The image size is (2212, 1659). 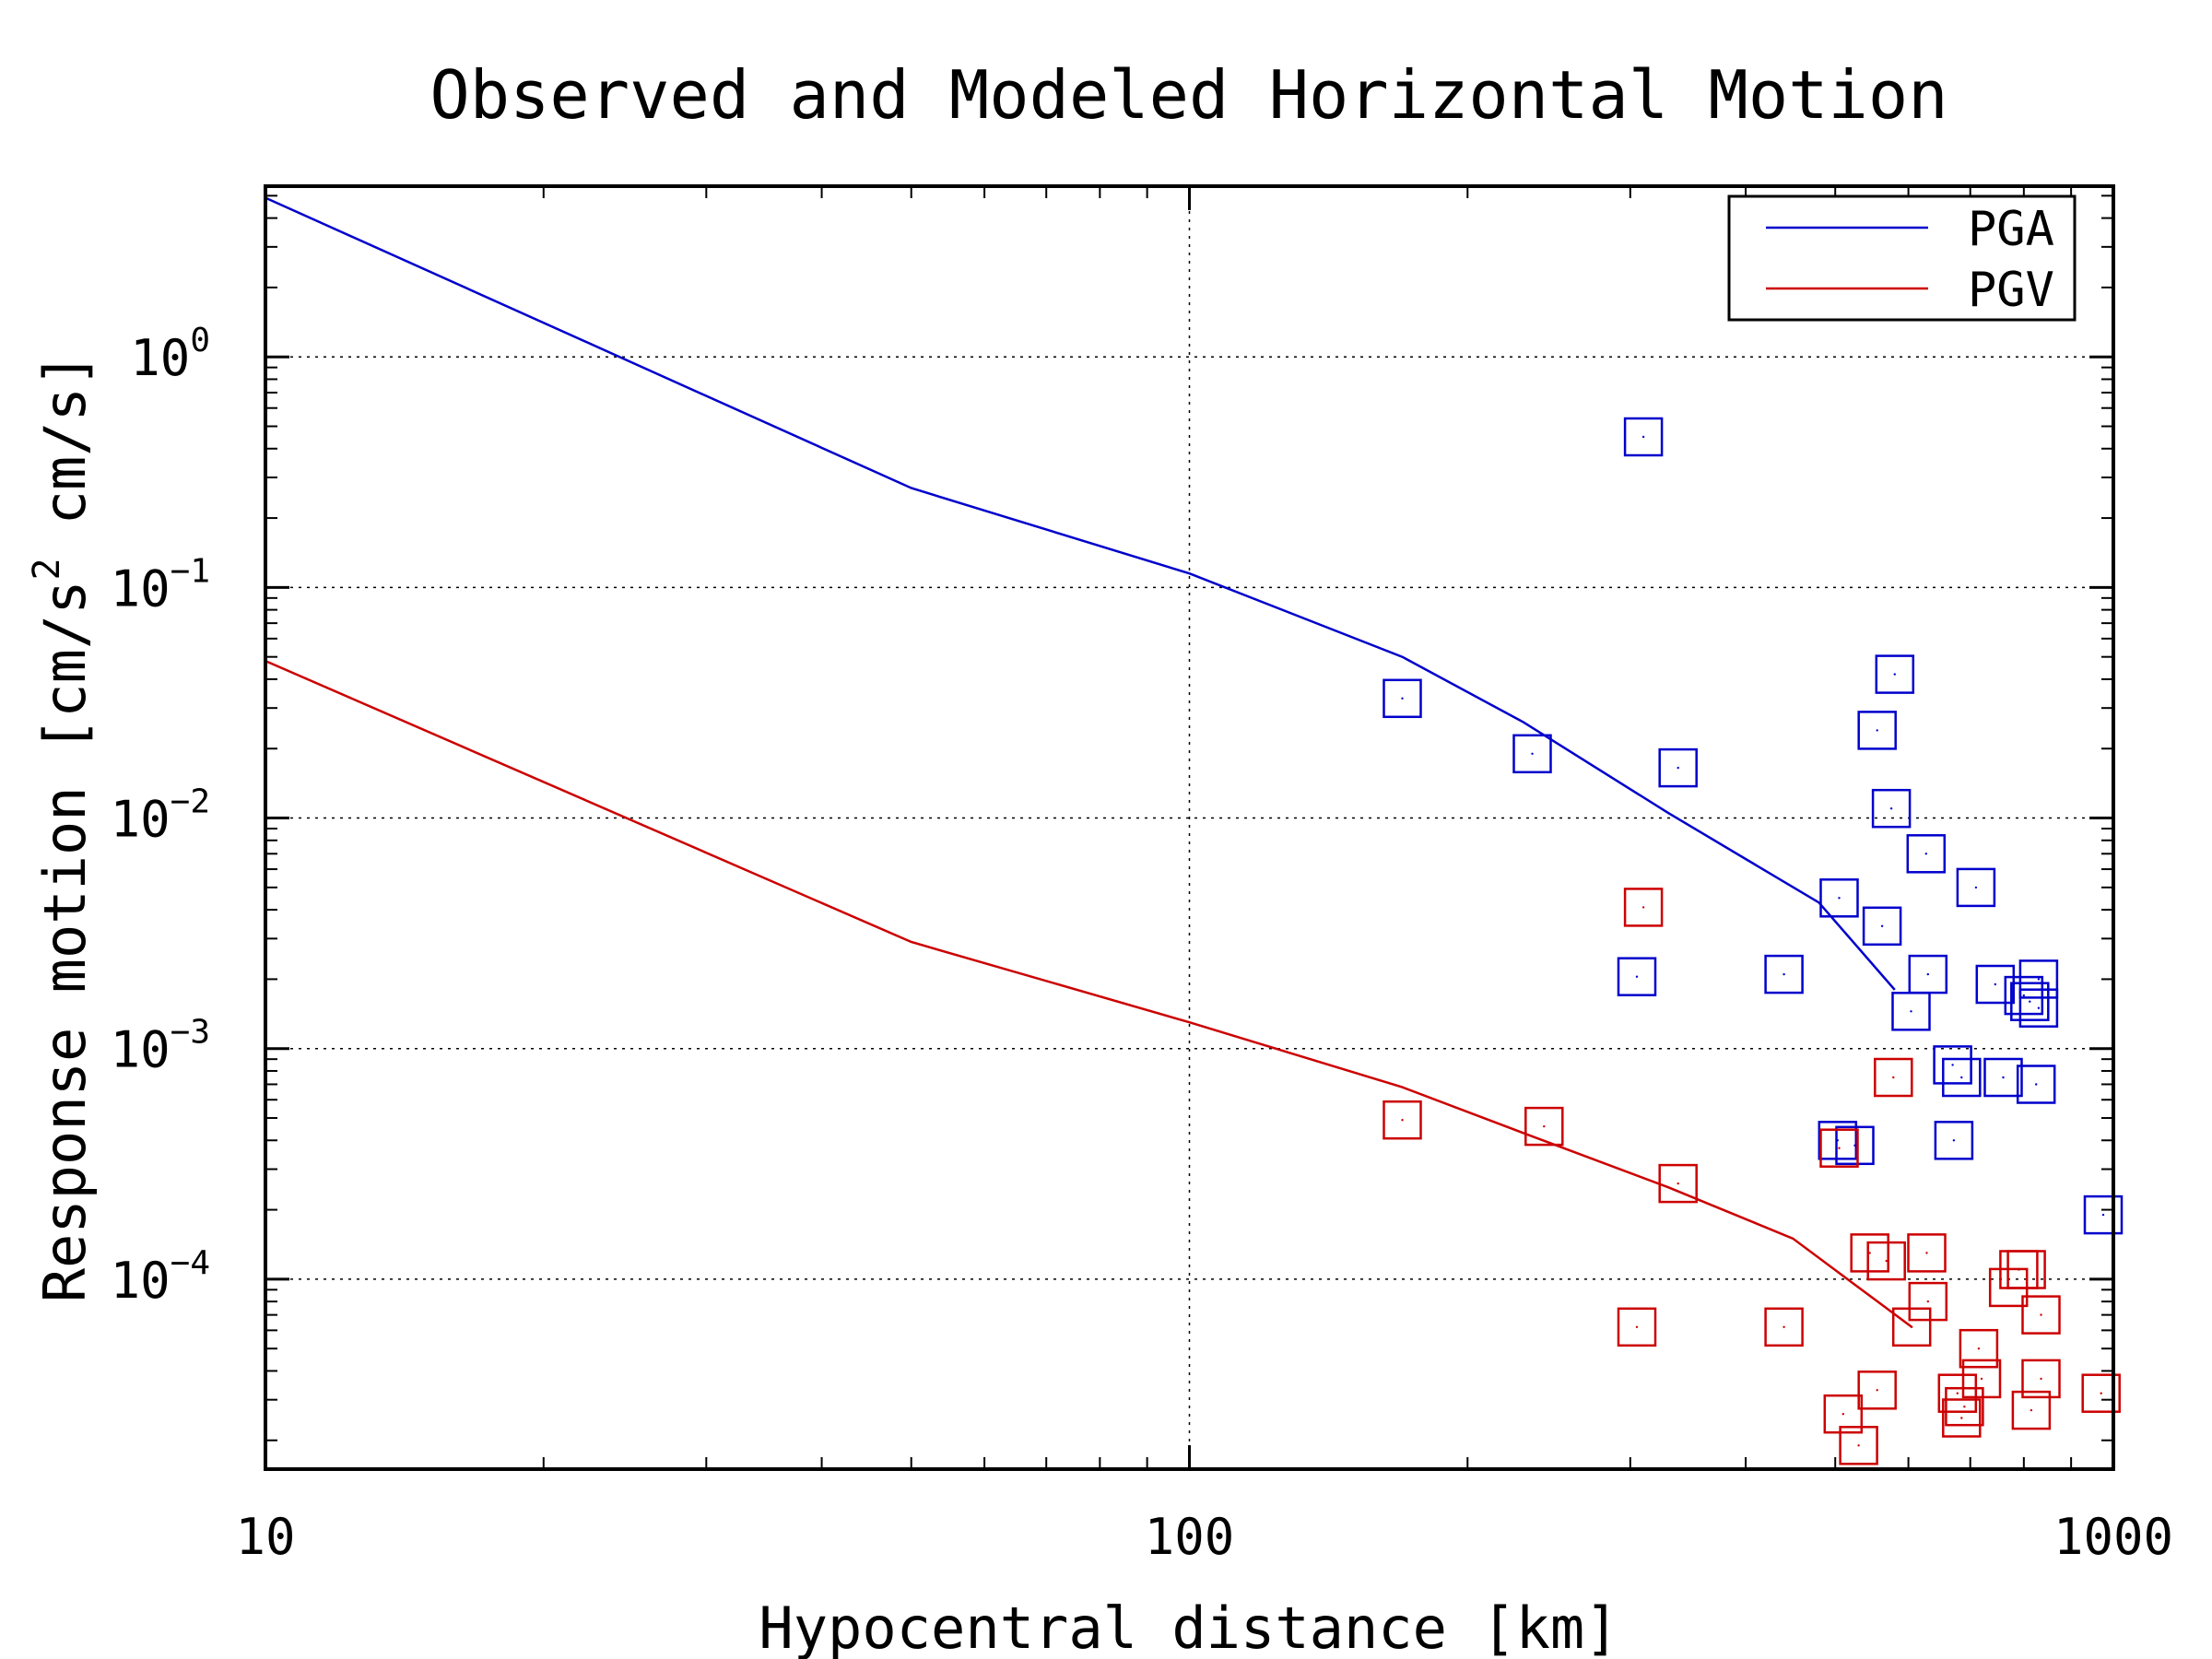 What do you see at coordinates (160, 1277) in the screenshot?
I see `y-tick-label: 10⁻⁴` at bounding box center [160, 1277].